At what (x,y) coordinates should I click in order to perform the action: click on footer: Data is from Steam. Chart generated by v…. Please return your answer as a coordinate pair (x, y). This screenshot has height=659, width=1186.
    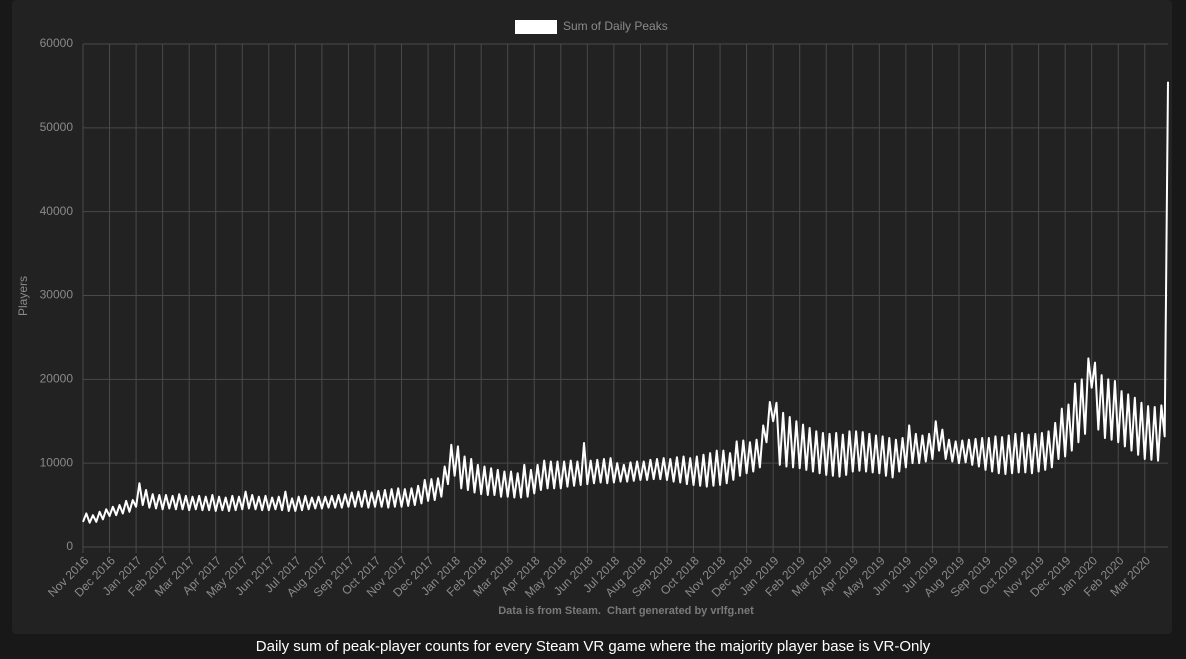
    Looking at the image, I should click on (626, 611).